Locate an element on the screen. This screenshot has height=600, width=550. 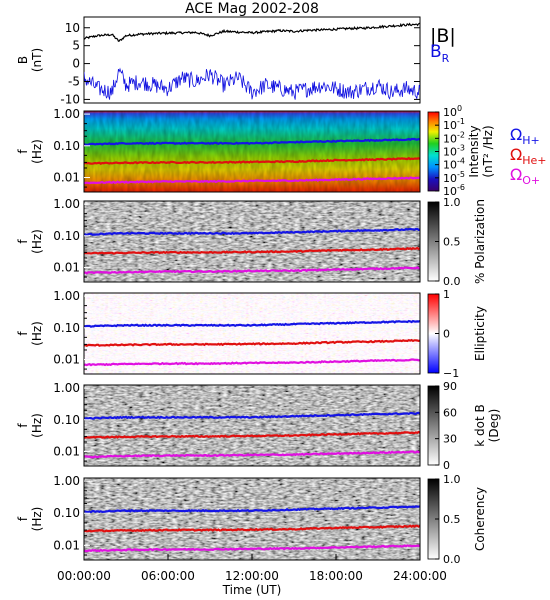
legend-omega-he: ΩHe+ is located at coordinates (528, 156).